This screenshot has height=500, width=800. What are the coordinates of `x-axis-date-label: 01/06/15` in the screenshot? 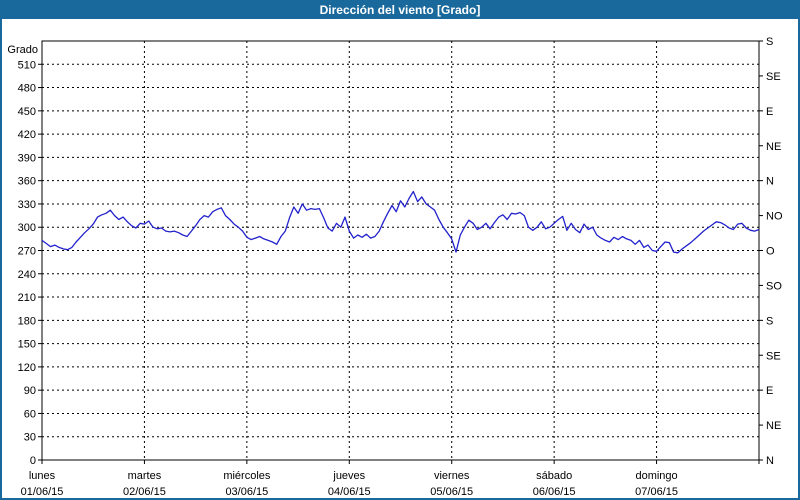 It's located at (42, 492).